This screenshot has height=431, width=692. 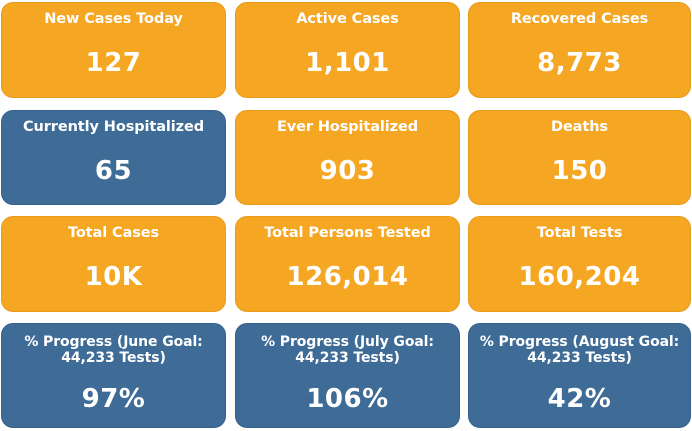 I want to click on card-value: 106%, so click(x=347, y=399).